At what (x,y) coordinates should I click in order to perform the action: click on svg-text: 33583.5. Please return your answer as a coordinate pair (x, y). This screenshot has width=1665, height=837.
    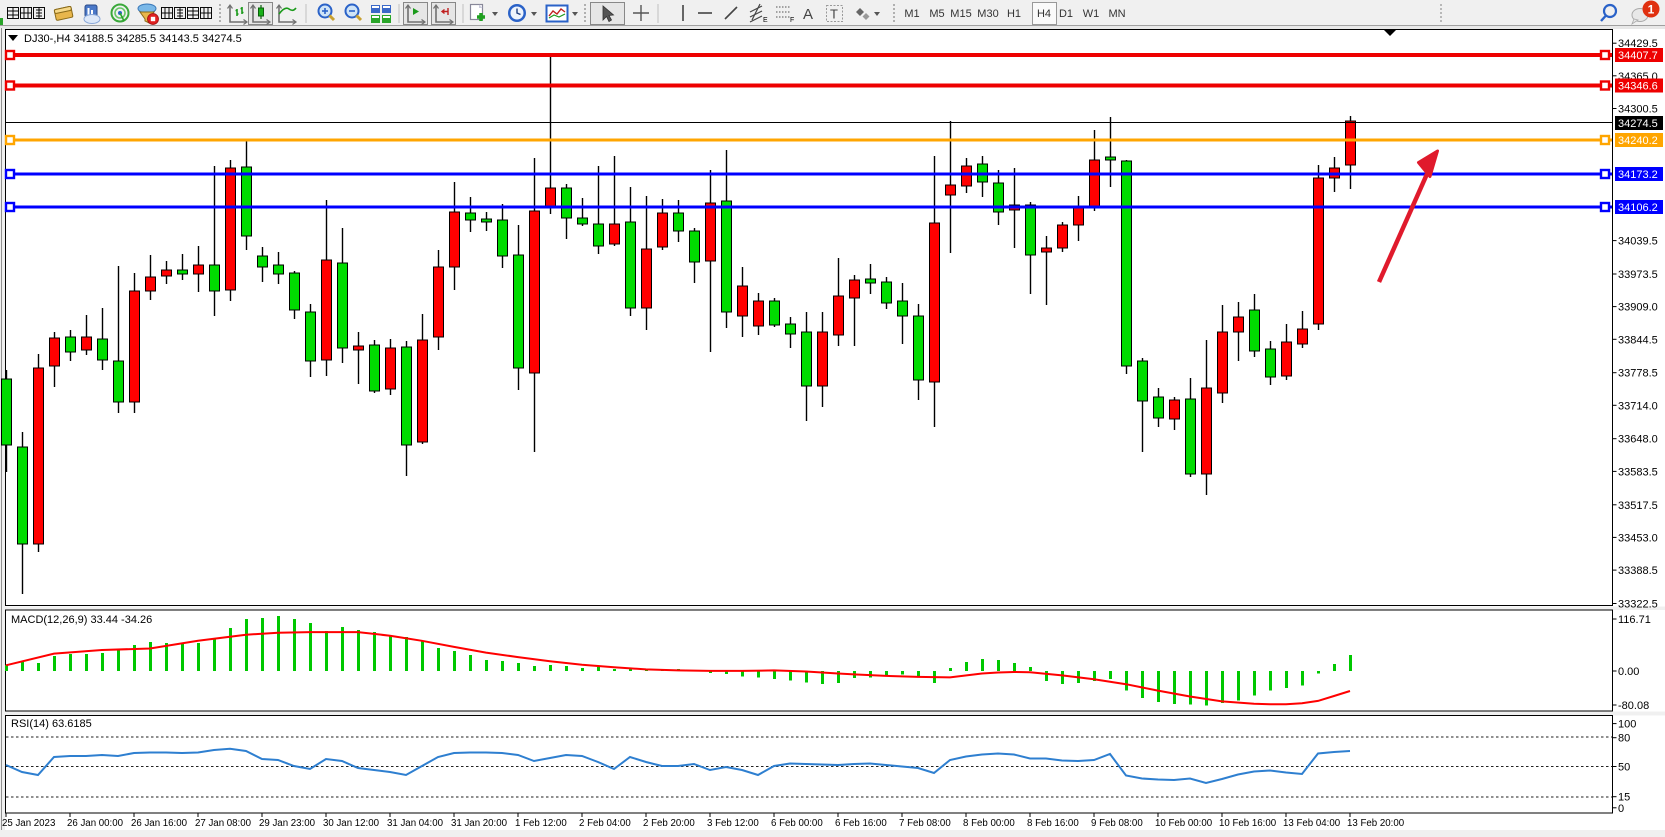
    Looking at the image, I should click on (1638, 472).